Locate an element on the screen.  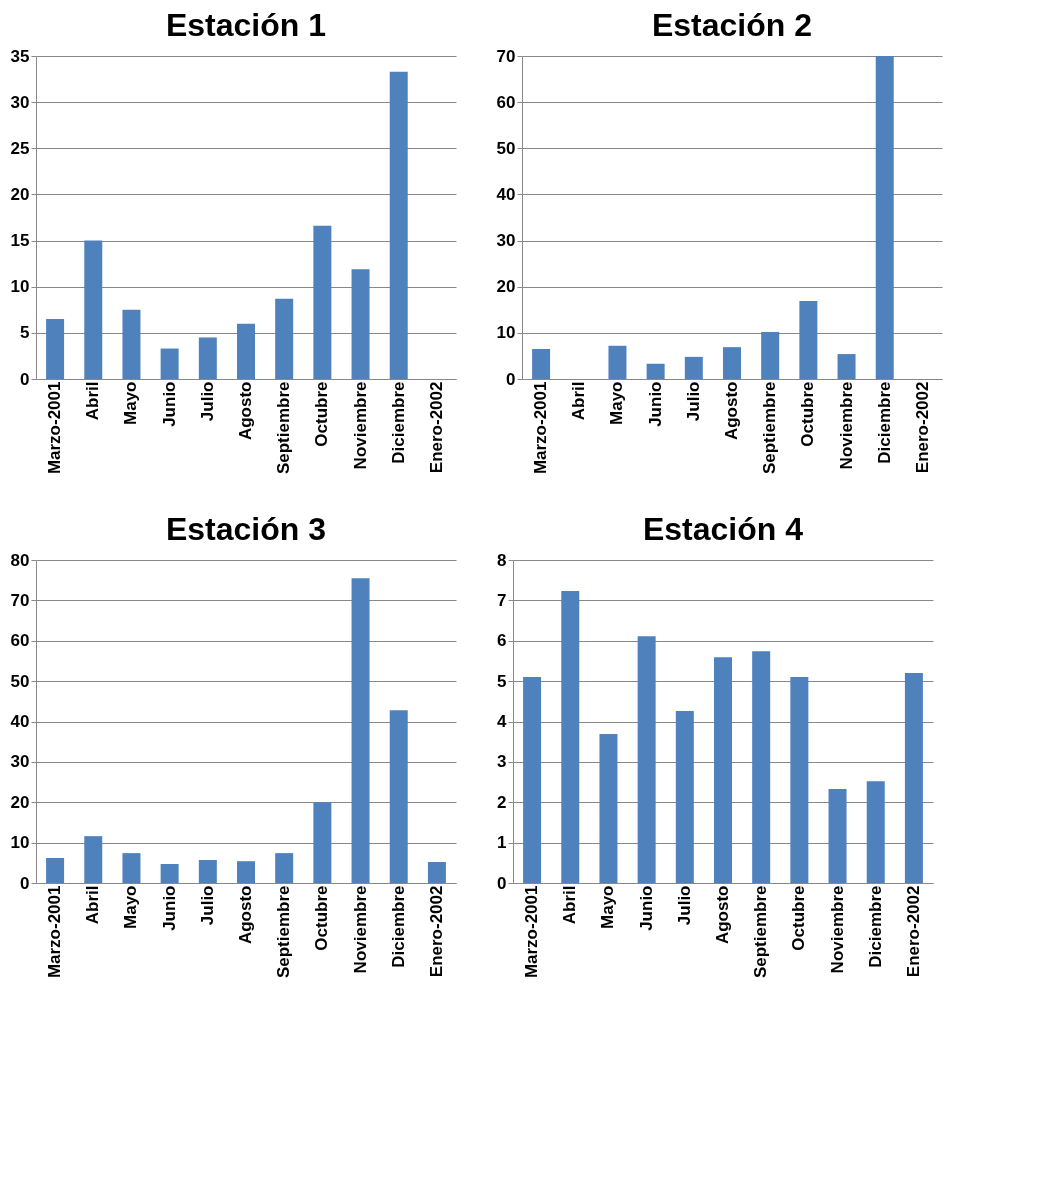
chart-title: Estación 2 is located at coordinates (732, 25).